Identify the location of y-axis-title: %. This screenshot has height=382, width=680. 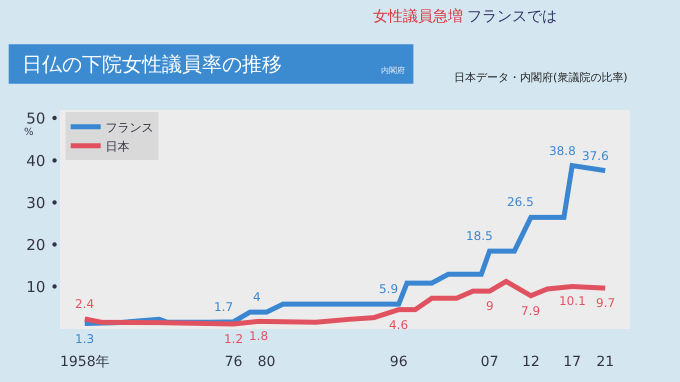
(29, 132).